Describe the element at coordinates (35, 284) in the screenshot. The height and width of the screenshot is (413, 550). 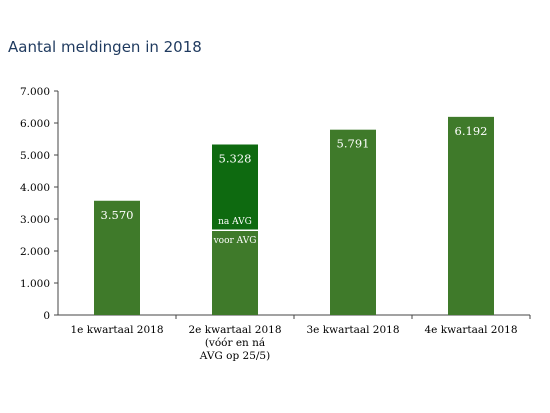
I see `y-tick-label: 1.000` at that location.